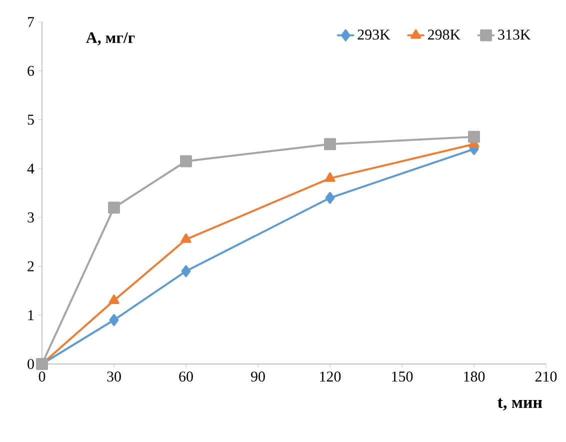  I want to click on legend-label: 298K, so click(444, 35).